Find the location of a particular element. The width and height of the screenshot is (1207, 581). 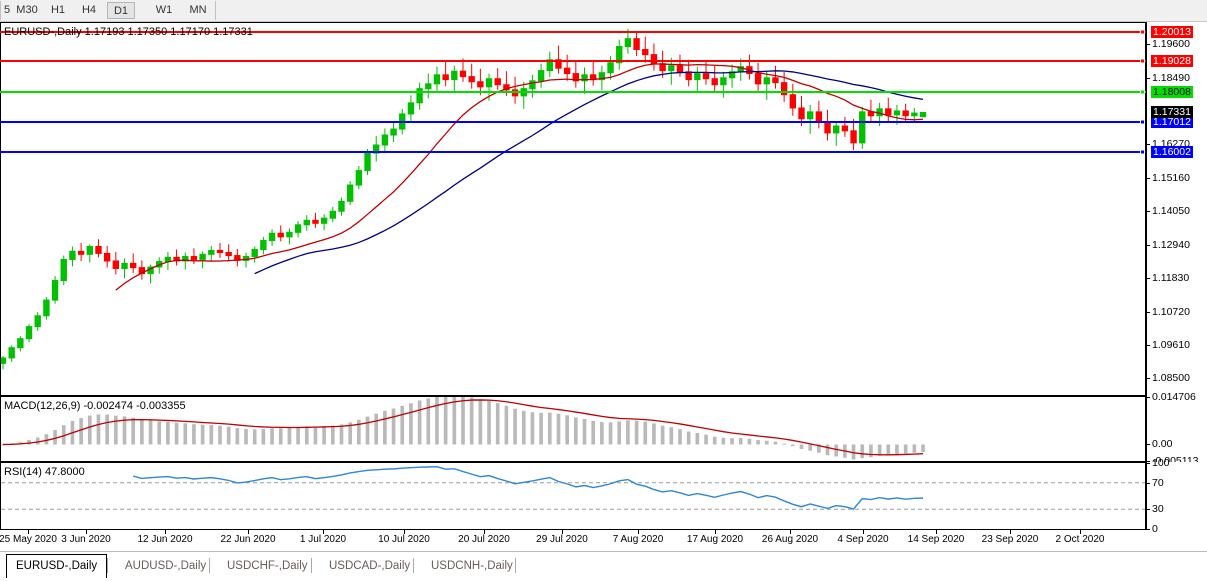

date-tick-label: 22 Jun 2020 is located at coordinates (248, 539).